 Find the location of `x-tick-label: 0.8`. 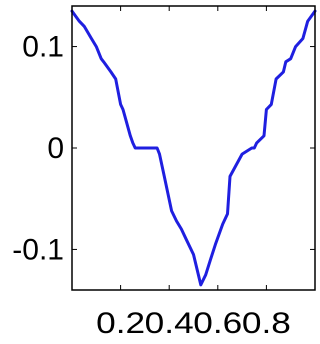

x-tick-label: 0.8 is located at coordinates (266, 323).